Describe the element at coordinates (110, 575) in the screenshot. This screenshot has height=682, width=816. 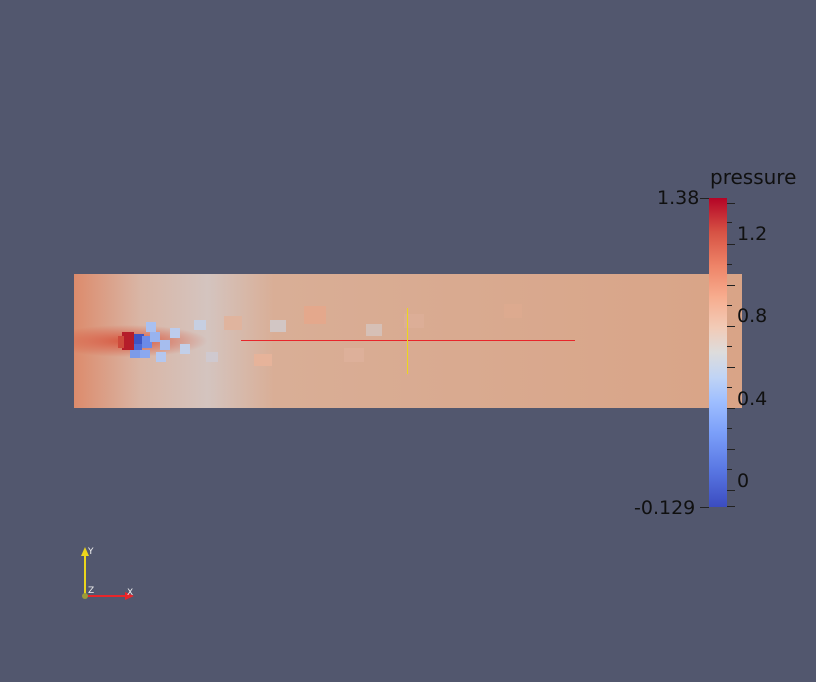
I see `orientation-axes-widget: Y X Z` at that location.